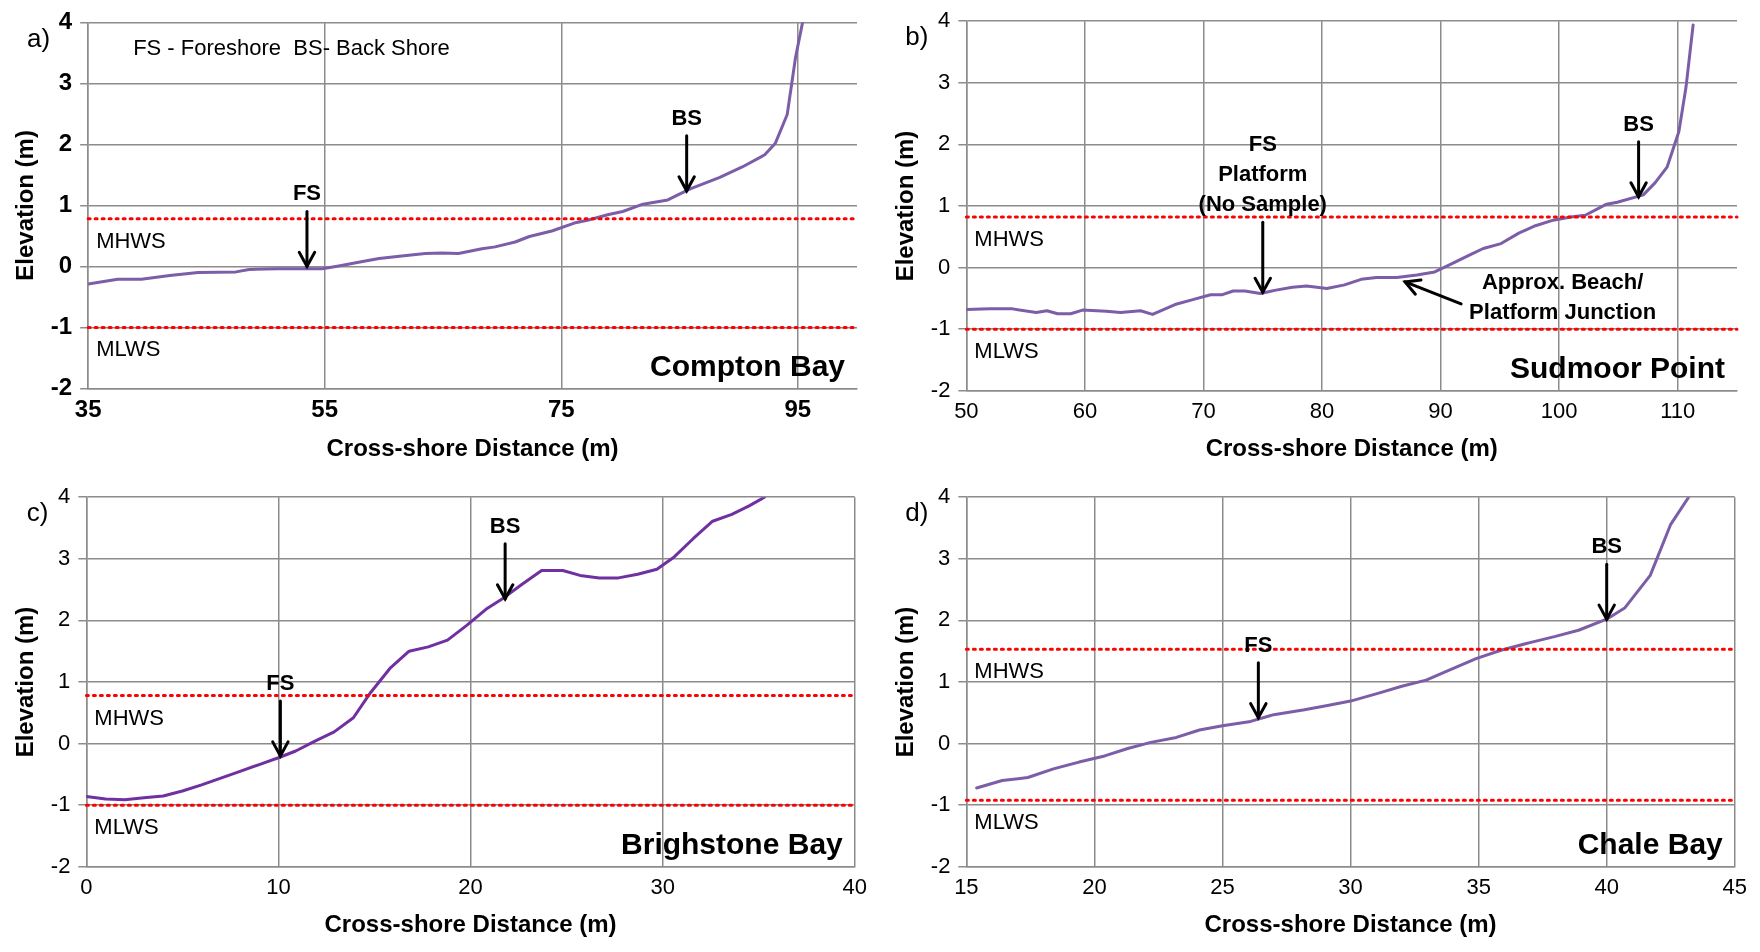 Image resolution: width=1760 pixels, height=952 pixels. Describe the element at coordinates (1085, 411) in the screenshot. I see `x-tick-label: 60` at that location.